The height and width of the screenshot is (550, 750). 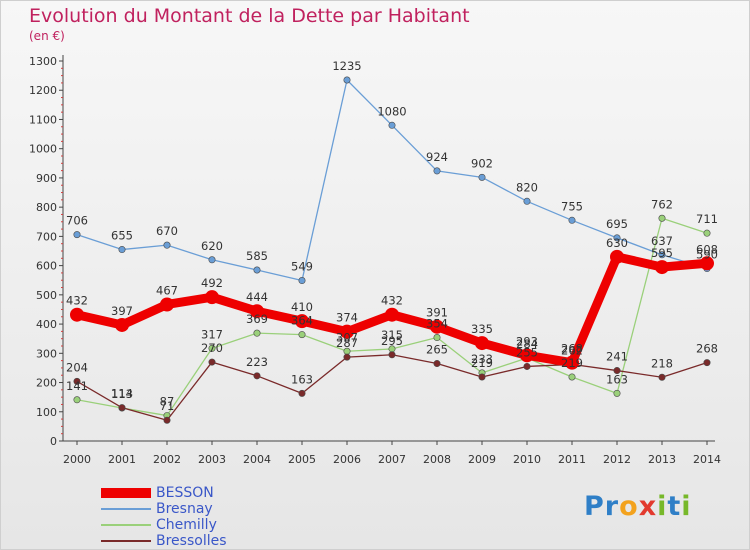 I want to click on x-tick-label: 2012, so click(x=617, y=459).